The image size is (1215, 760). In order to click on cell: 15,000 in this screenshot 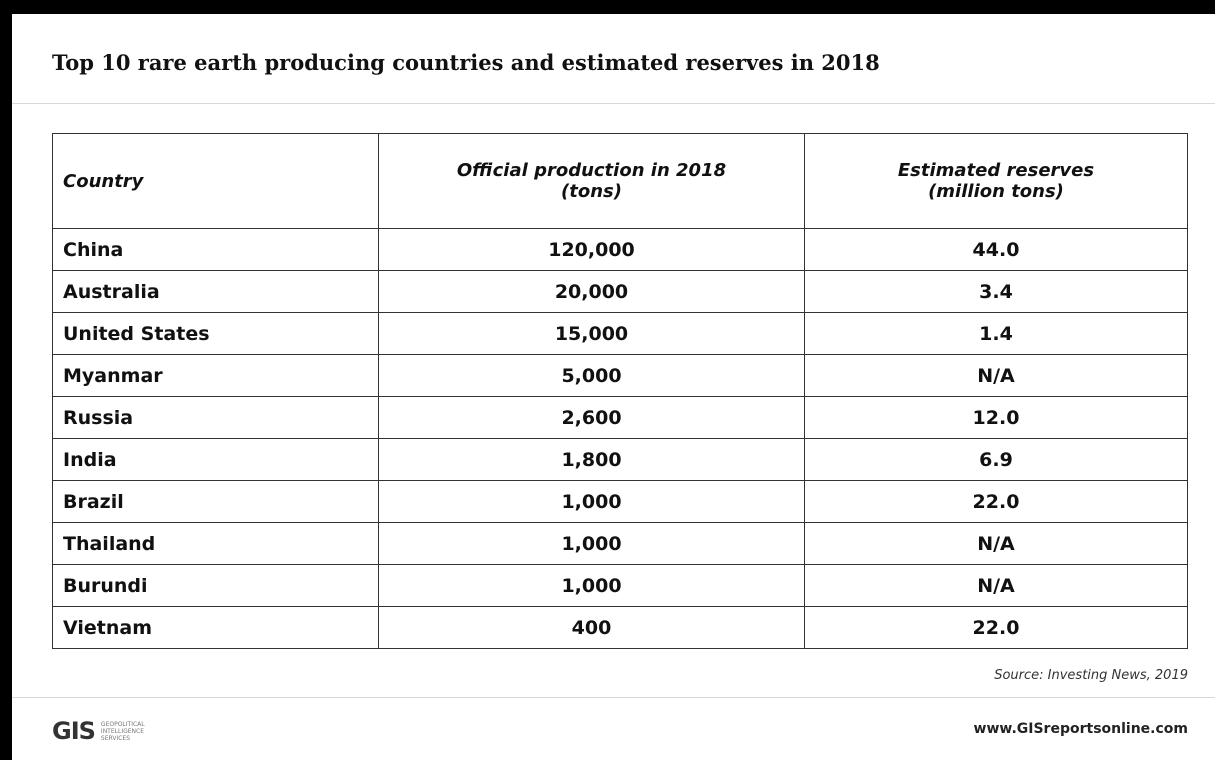, I will do `click(591, 333)`.